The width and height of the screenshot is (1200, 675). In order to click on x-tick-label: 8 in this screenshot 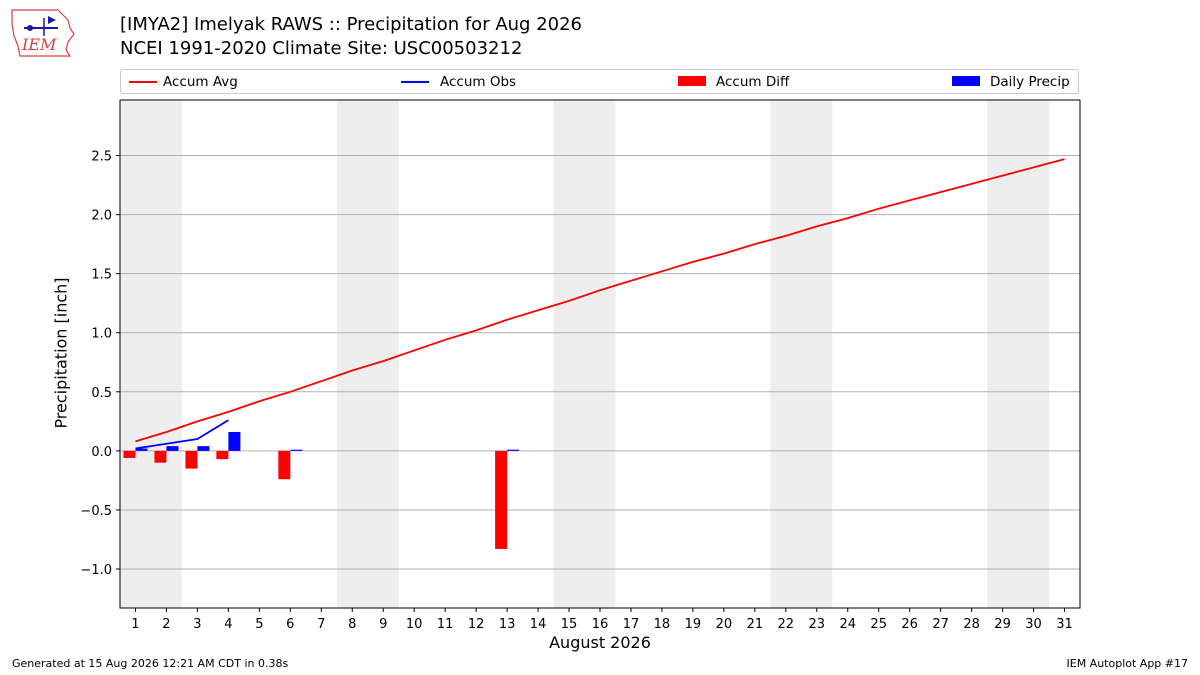, I will do `click(352, 624)`.